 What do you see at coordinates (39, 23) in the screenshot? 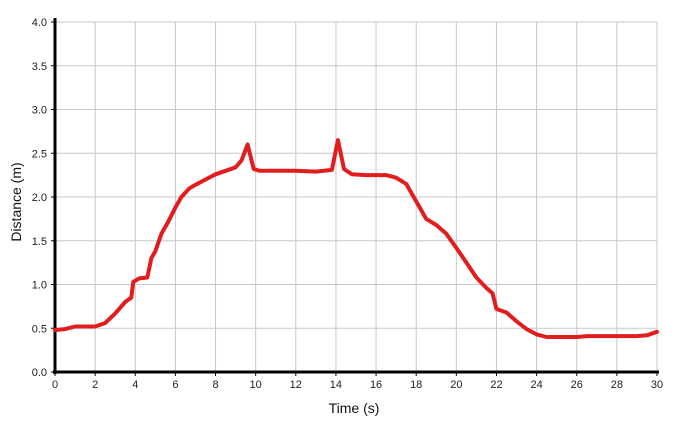
I see `y-tick-label-8: 4.0` at bounding box center [39, 23].